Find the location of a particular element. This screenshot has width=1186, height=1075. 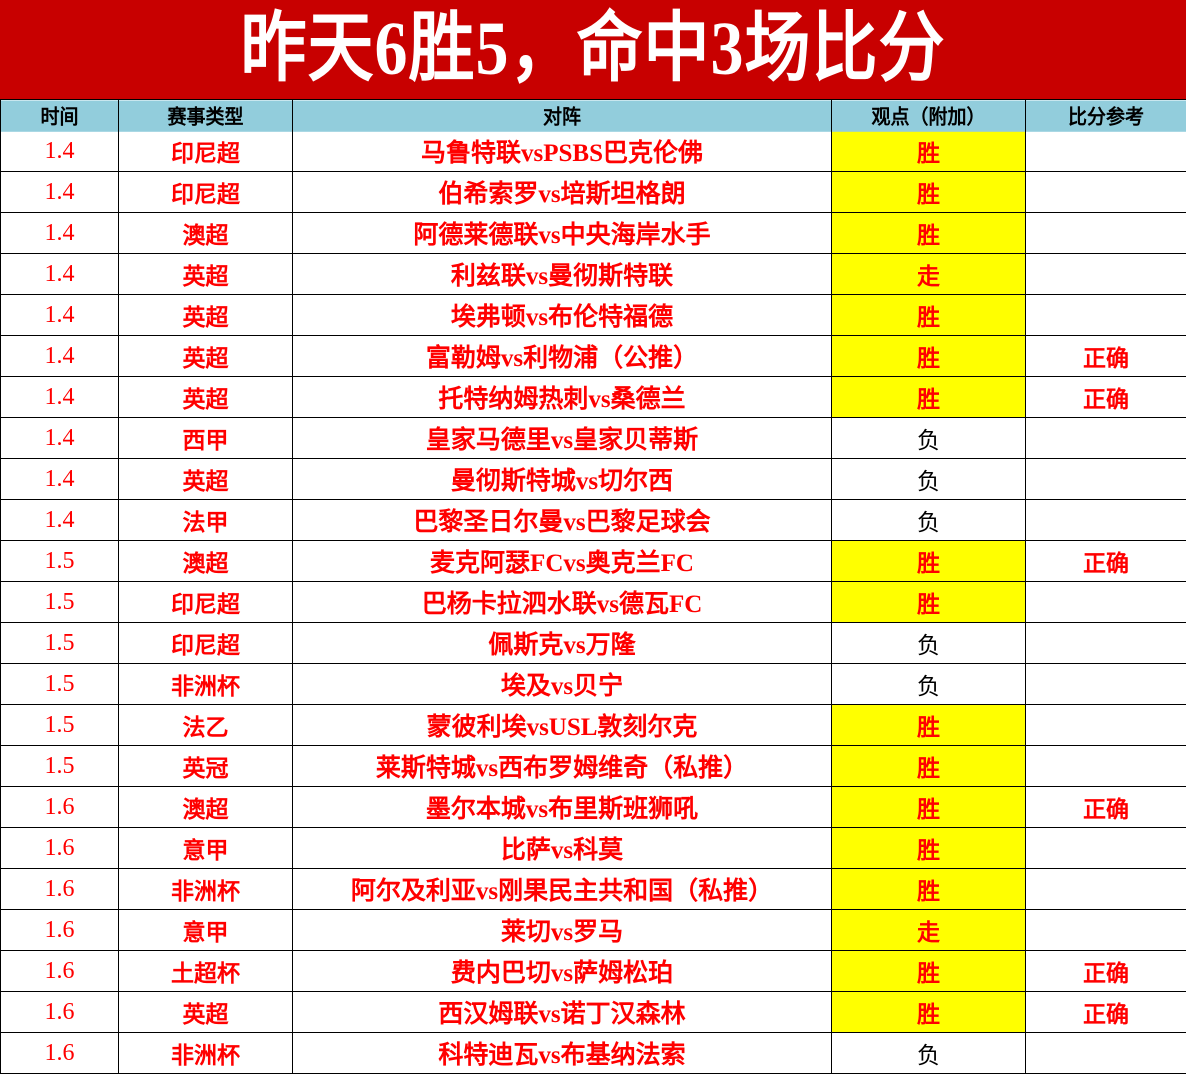

table-row: 1.6 非洲杯 科特迪瓦vs布基纳法索负 is located at coordinates (593, 1053).